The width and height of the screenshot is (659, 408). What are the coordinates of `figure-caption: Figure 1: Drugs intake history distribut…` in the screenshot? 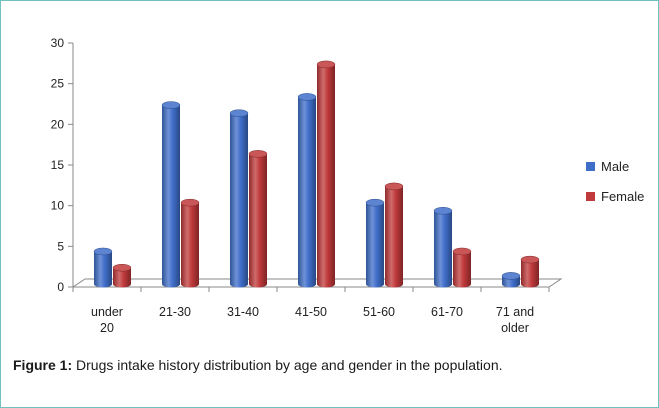 It's located at (330, 365).